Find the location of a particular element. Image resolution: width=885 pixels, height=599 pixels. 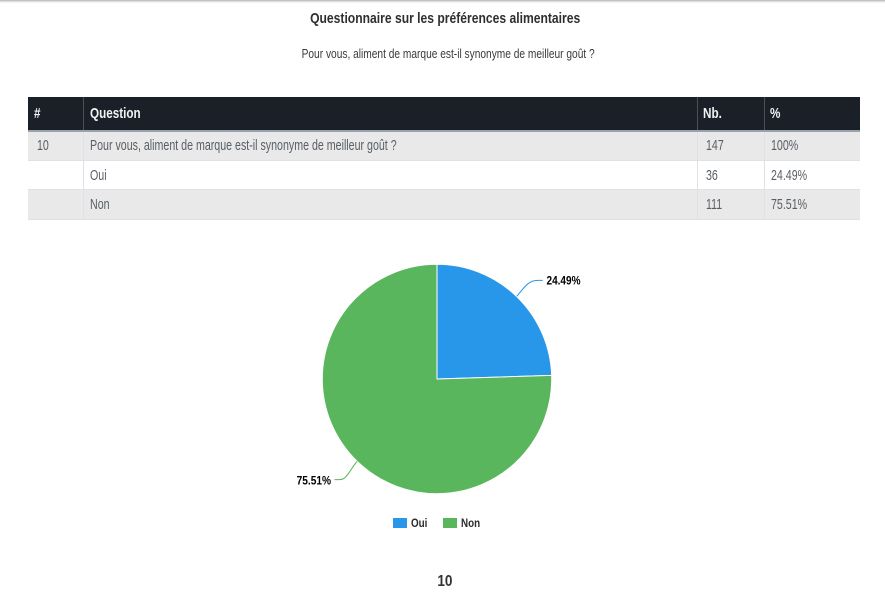

svg-text: 75.51% is located at coordinates (314, 481).